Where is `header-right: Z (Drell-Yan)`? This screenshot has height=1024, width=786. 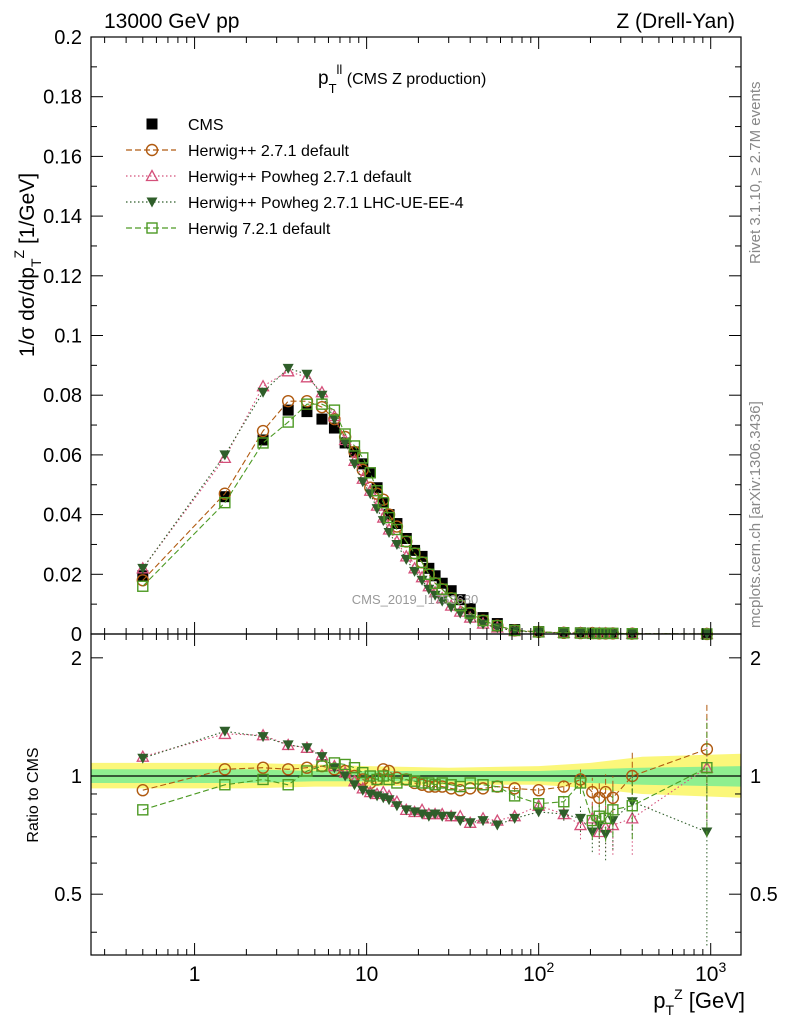
header-right: Z (Drell-Yan) is located at coordinates (675, 21).